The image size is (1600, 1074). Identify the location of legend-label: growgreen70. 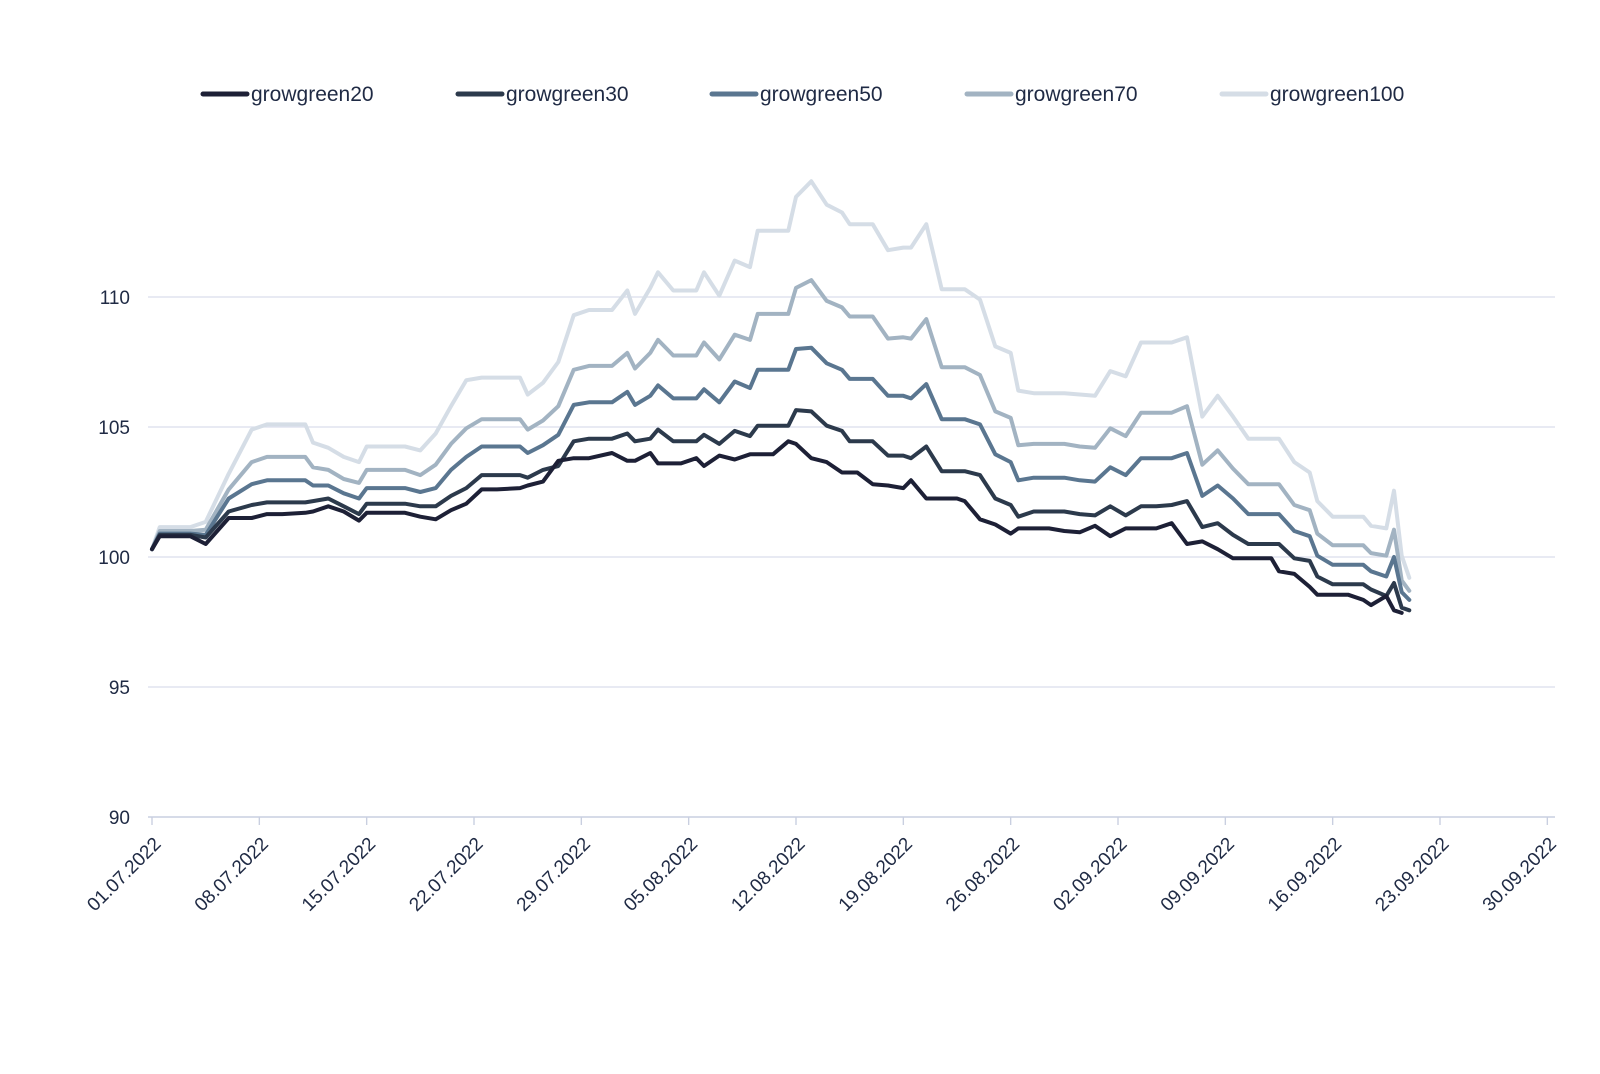
(1076, 94).